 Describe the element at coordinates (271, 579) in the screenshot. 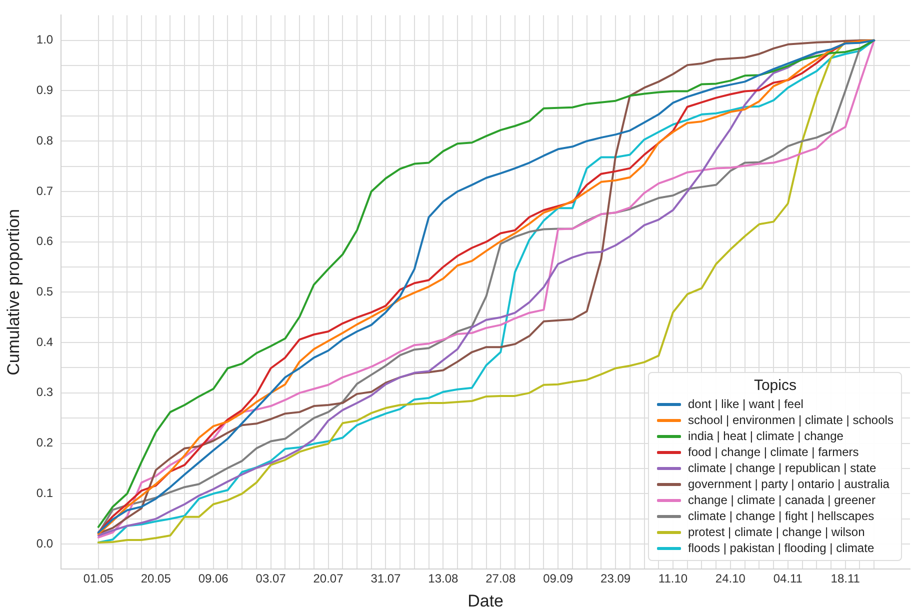

I see `x-tick-label: 03.07` at that location.